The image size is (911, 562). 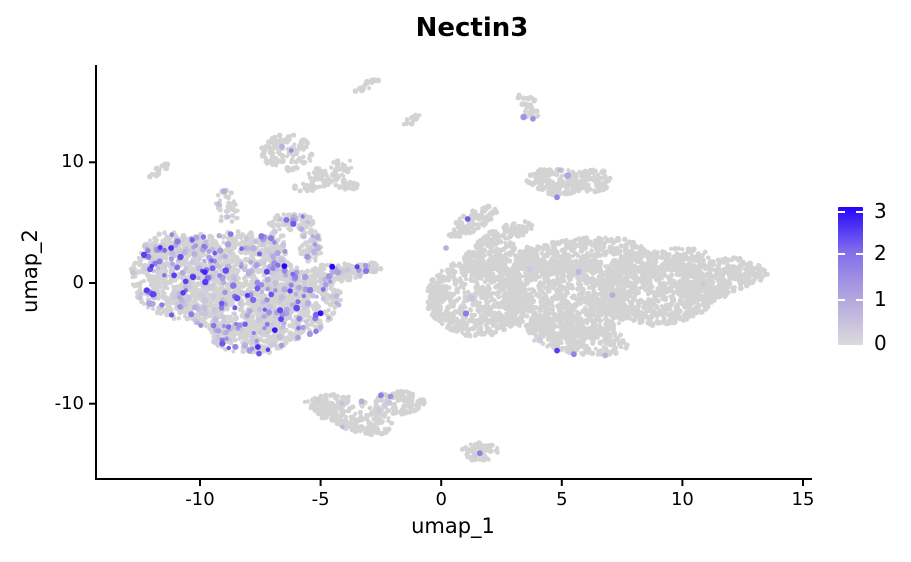 I want to click on y-tick-label: 10, so click(x=72, y=162).